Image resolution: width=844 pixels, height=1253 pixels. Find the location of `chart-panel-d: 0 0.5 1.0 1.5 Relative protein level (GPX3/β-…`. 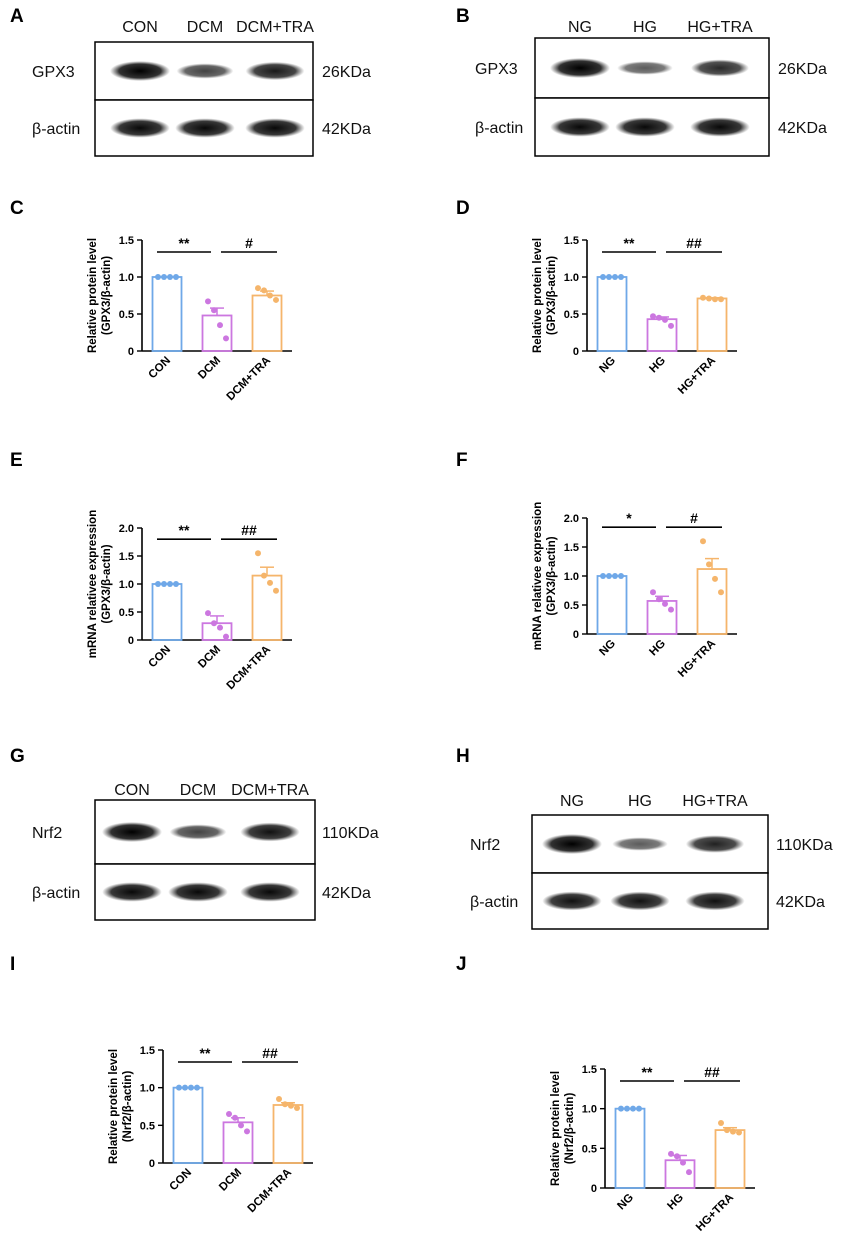

chart-panel-d: 0 0.5 1.0 1.5 Relative protein level (GPX3/β-… is located at coordinates (634, 316).